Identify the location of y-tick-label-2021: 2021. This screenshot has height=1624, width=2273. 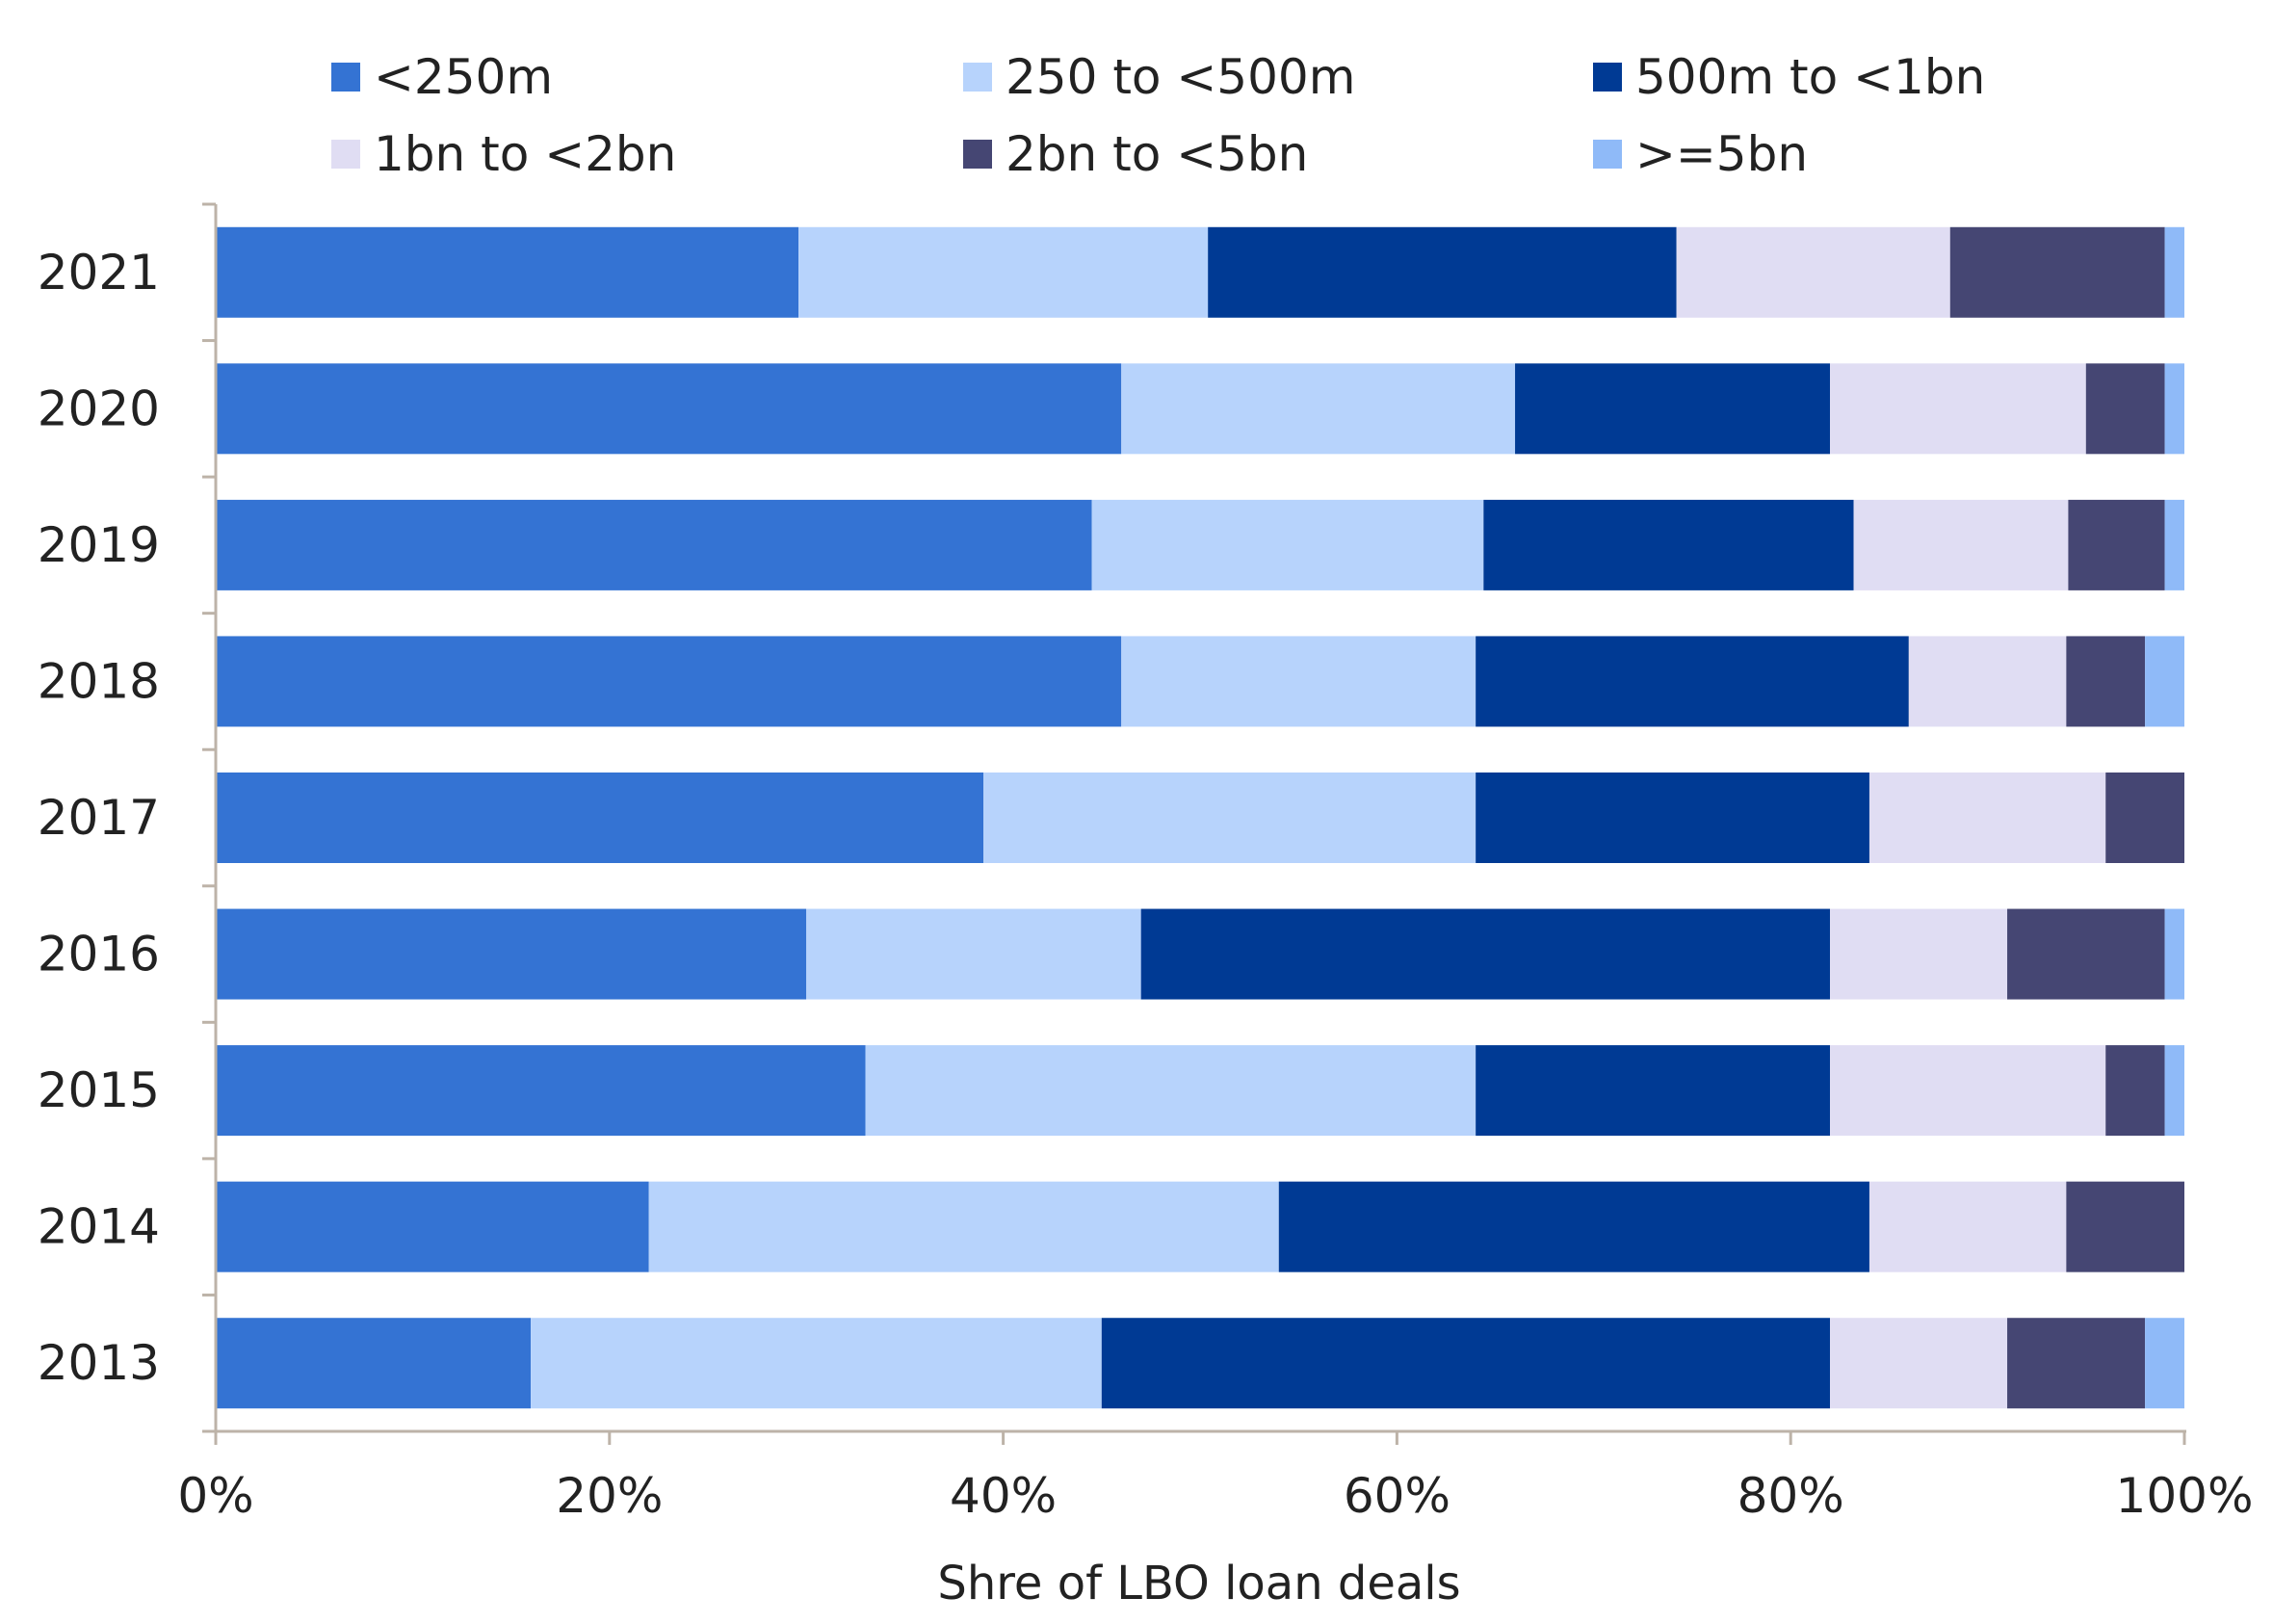
(99, 273).